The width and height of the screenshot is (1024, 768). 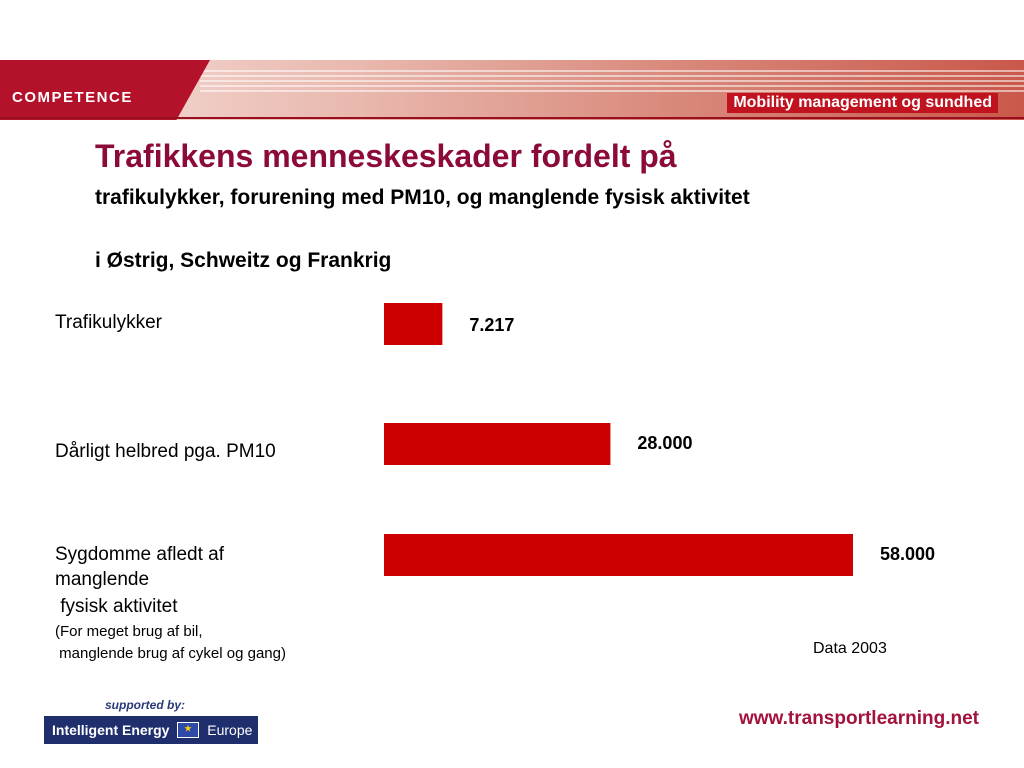 I want to click on intelligent-energy-europe-logo: Intelligent Energy Europe, so click(x=151, y=730).